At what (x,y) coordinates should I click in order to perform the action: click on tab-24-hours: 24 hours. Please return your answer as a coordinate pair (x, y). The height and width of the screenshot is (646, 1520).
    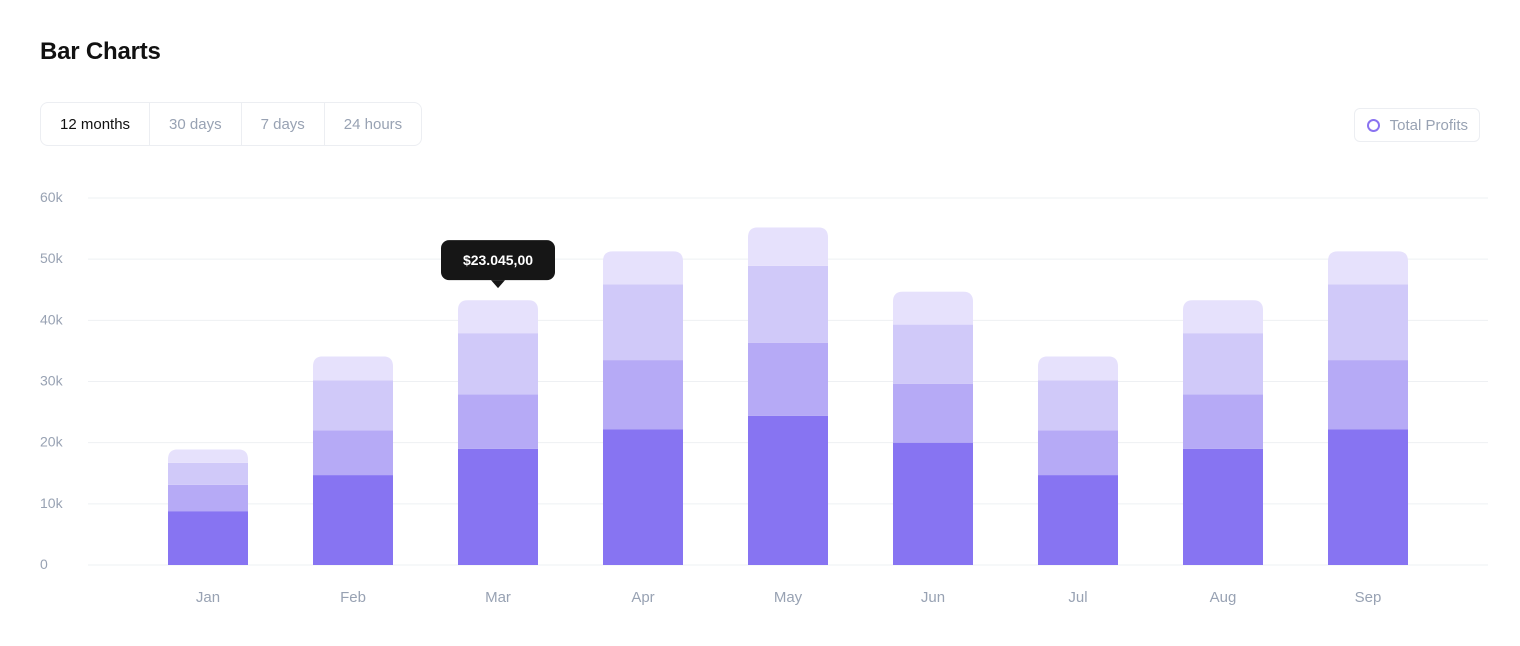
    Looking at the image, I should click on (373, 124).